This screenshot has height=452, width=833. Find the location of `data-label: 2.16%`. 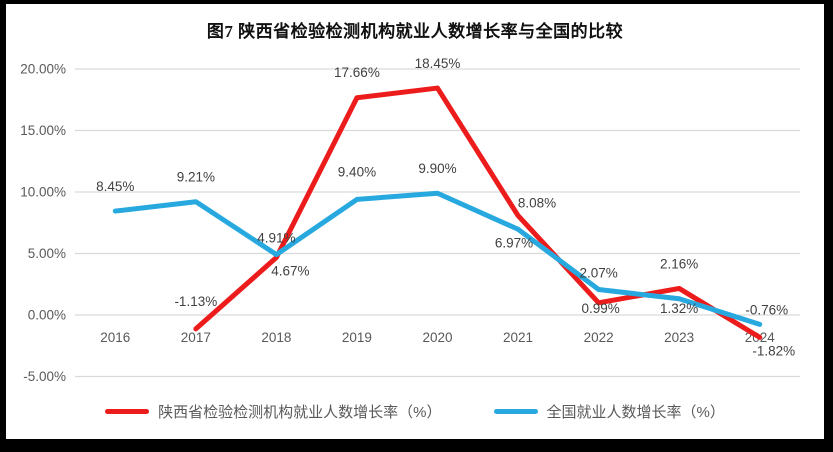

data-label: 2.16% is located at coordinates (679, 263).